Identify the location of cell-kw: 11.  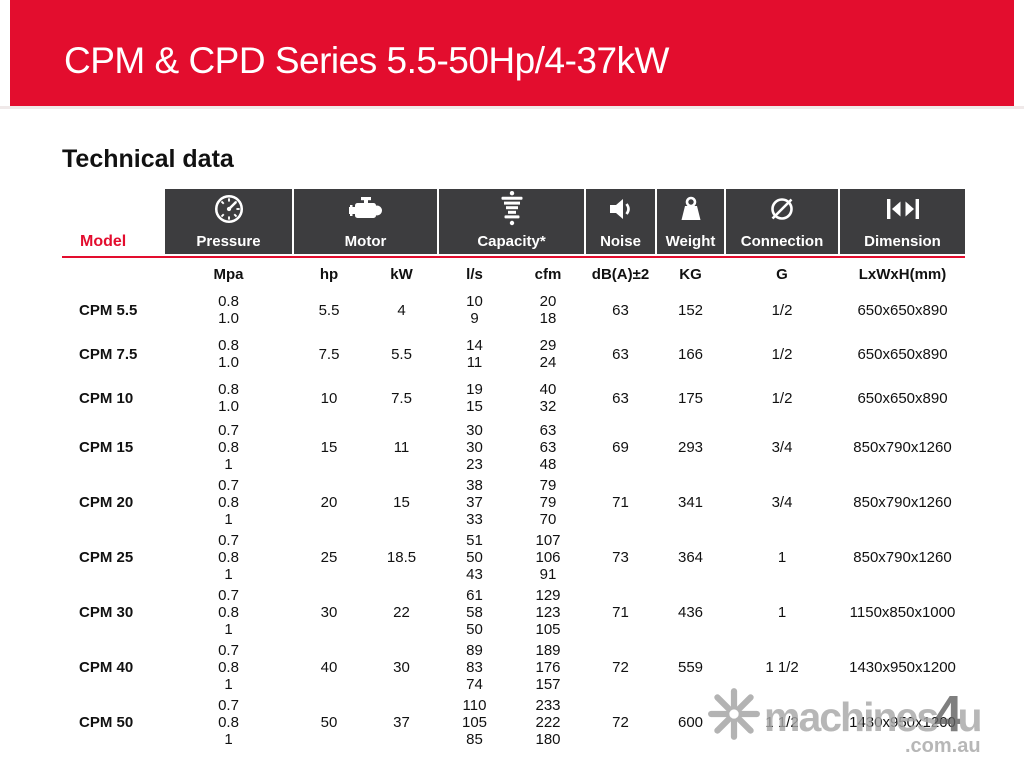
(401, 447).